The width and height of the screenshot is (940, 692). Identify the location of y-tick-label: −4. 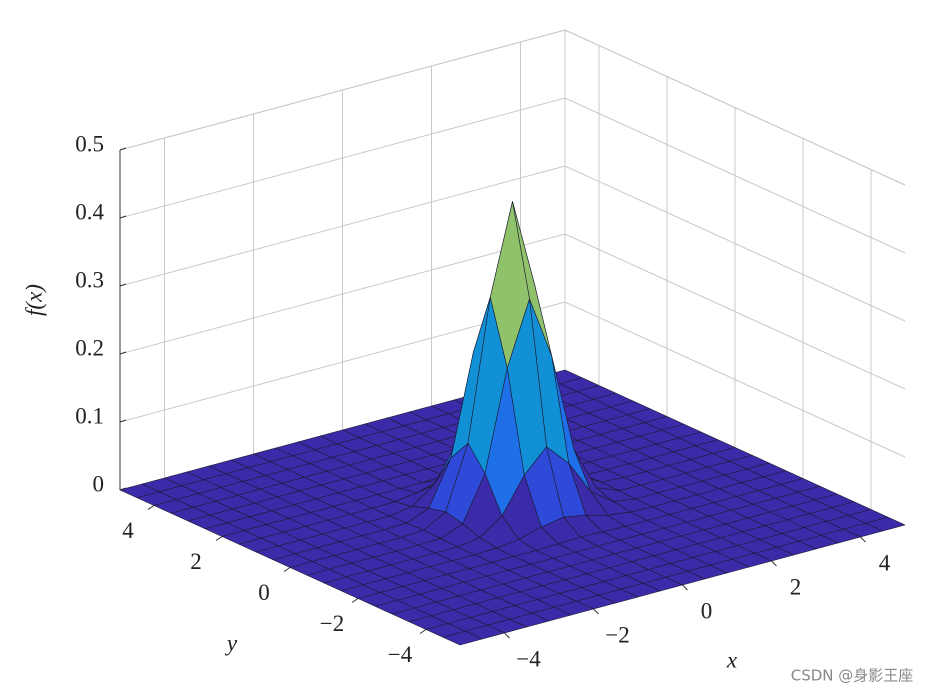
(400, 654).